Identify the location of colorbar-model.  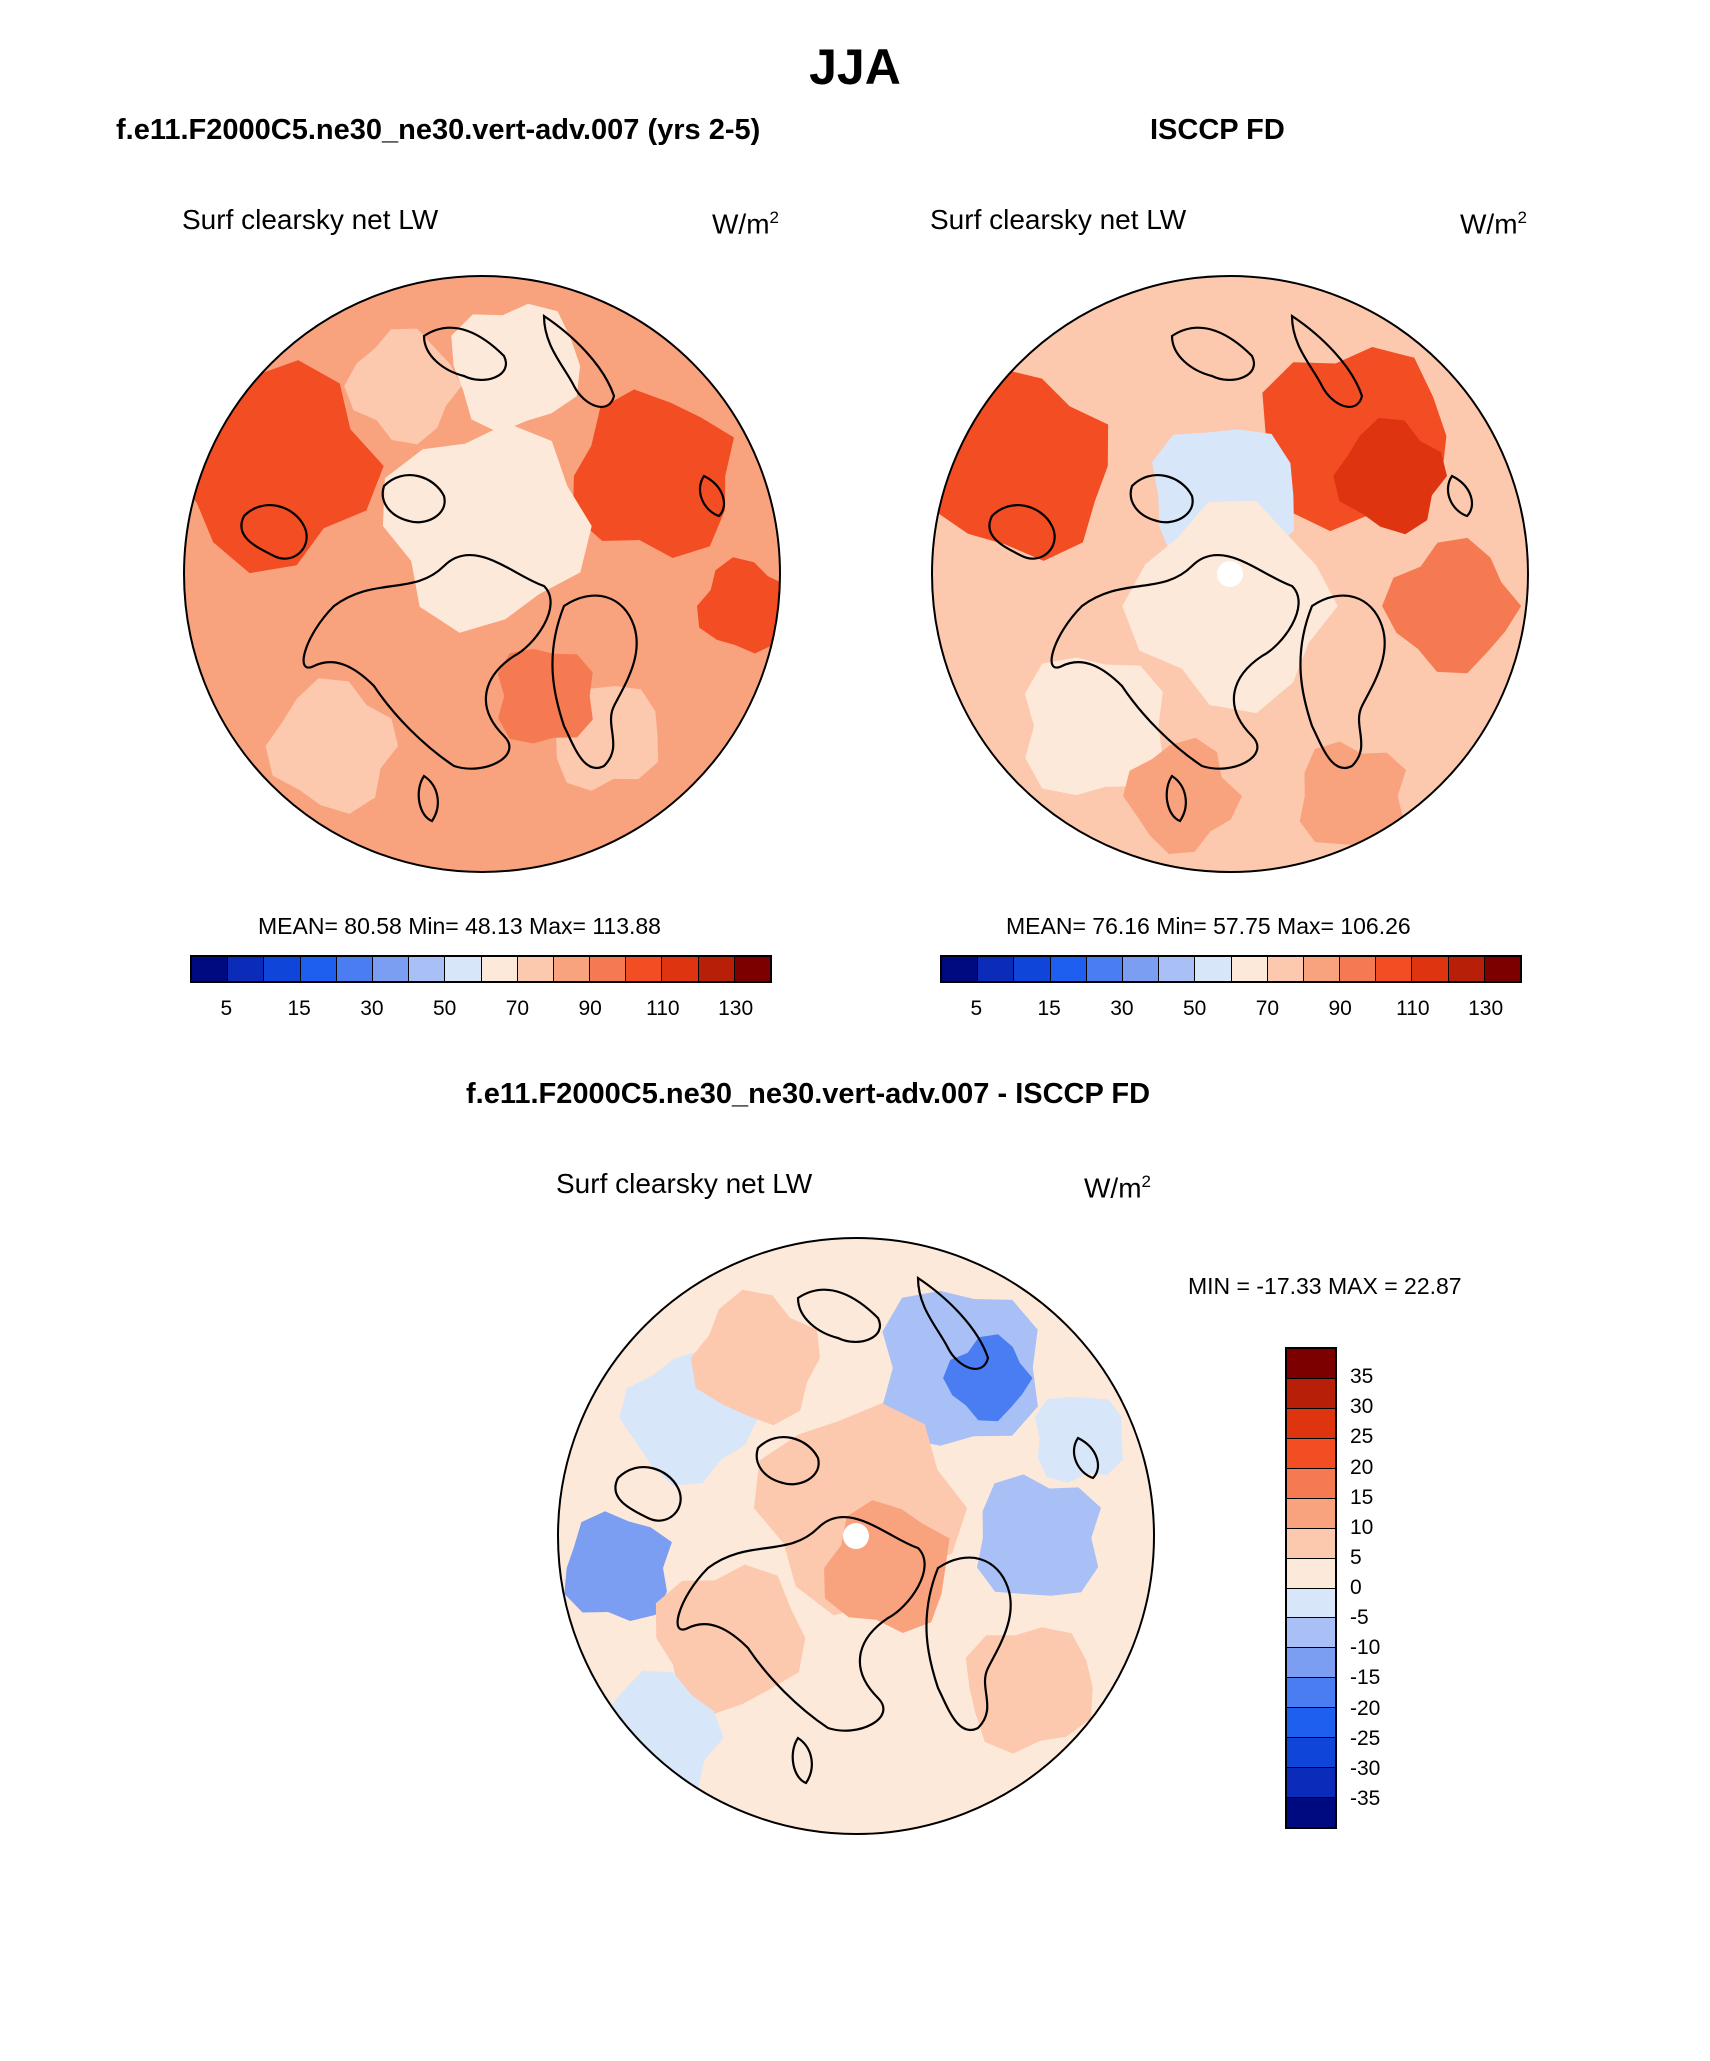
(481, 969).